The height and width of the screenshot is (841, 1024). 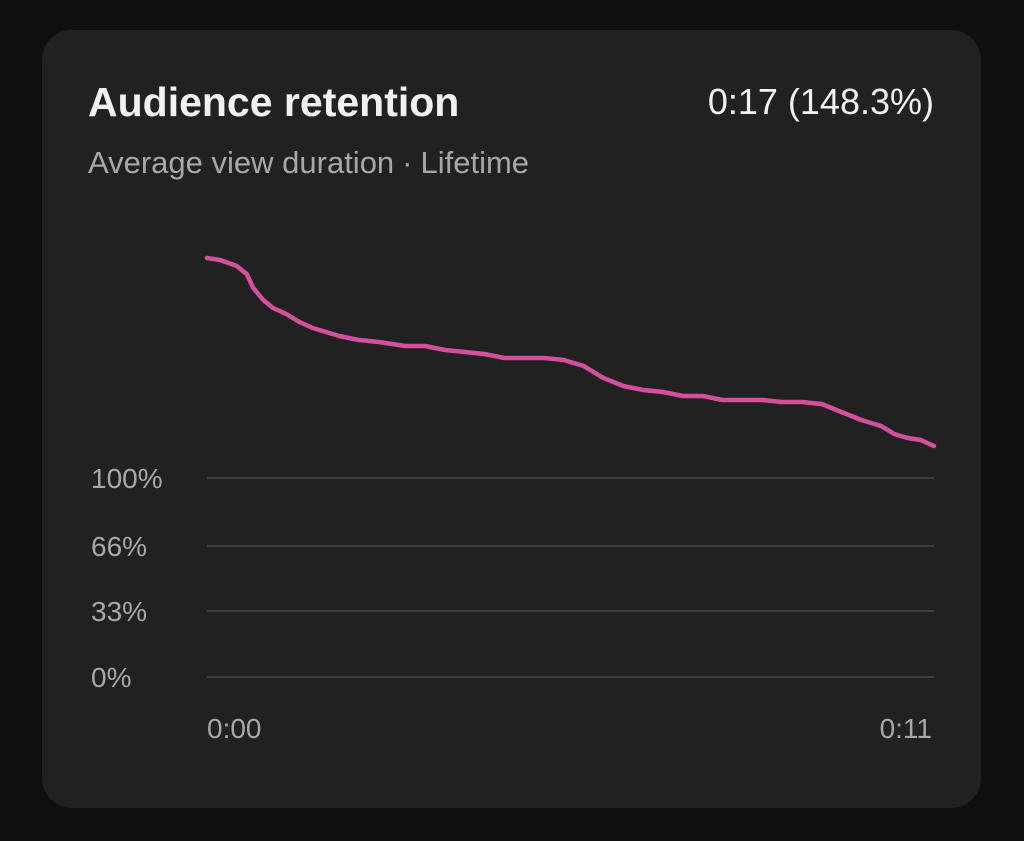 I want to click on y-tick-label: 100%, so click(x=127, y=478).